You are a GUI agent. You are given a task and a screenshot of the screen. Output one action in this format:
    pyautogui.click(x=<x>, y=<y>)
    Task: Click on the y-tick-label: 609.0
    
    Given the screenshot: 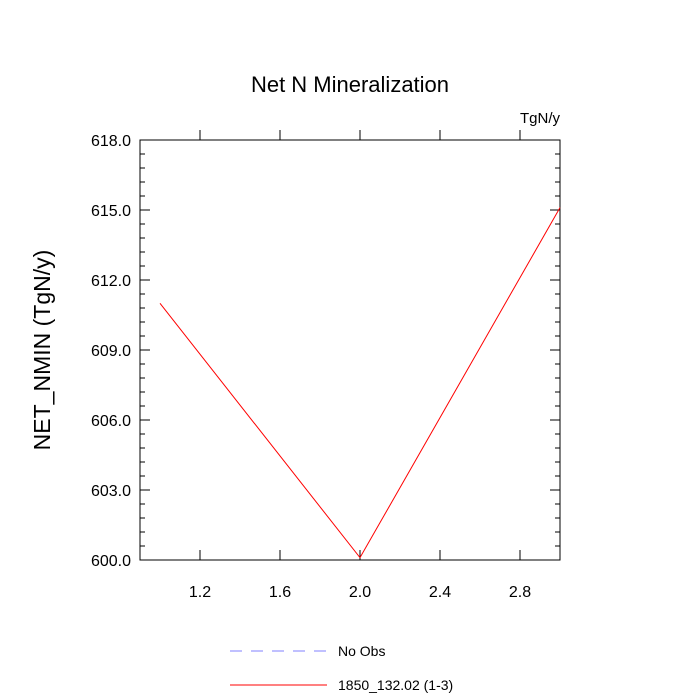 What is the action you would take?
    pyautogui.click(x=111, y=351)
    